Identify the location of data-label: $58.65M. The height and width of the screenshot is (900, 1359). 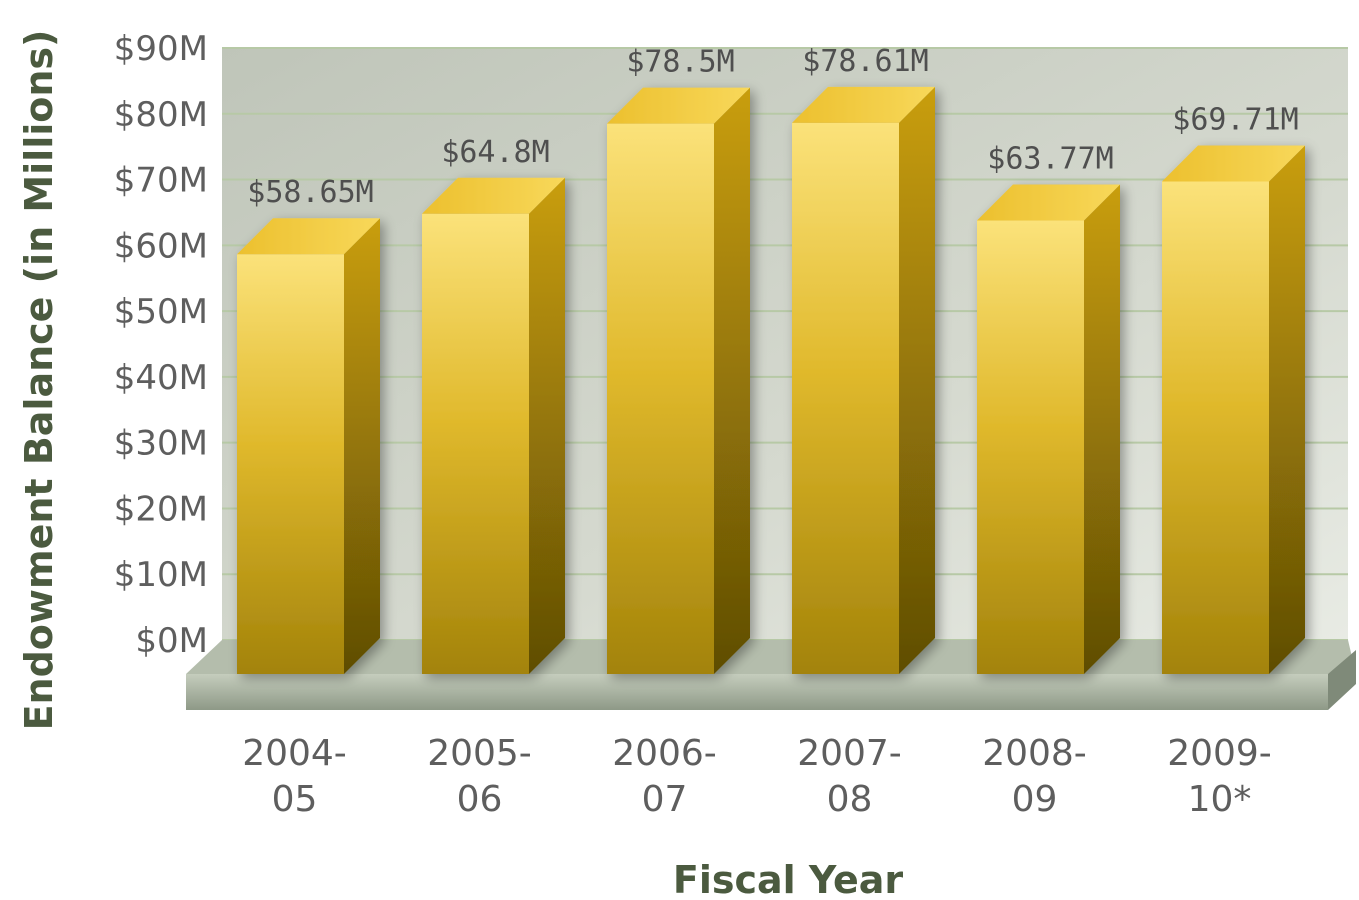
(310, 192).